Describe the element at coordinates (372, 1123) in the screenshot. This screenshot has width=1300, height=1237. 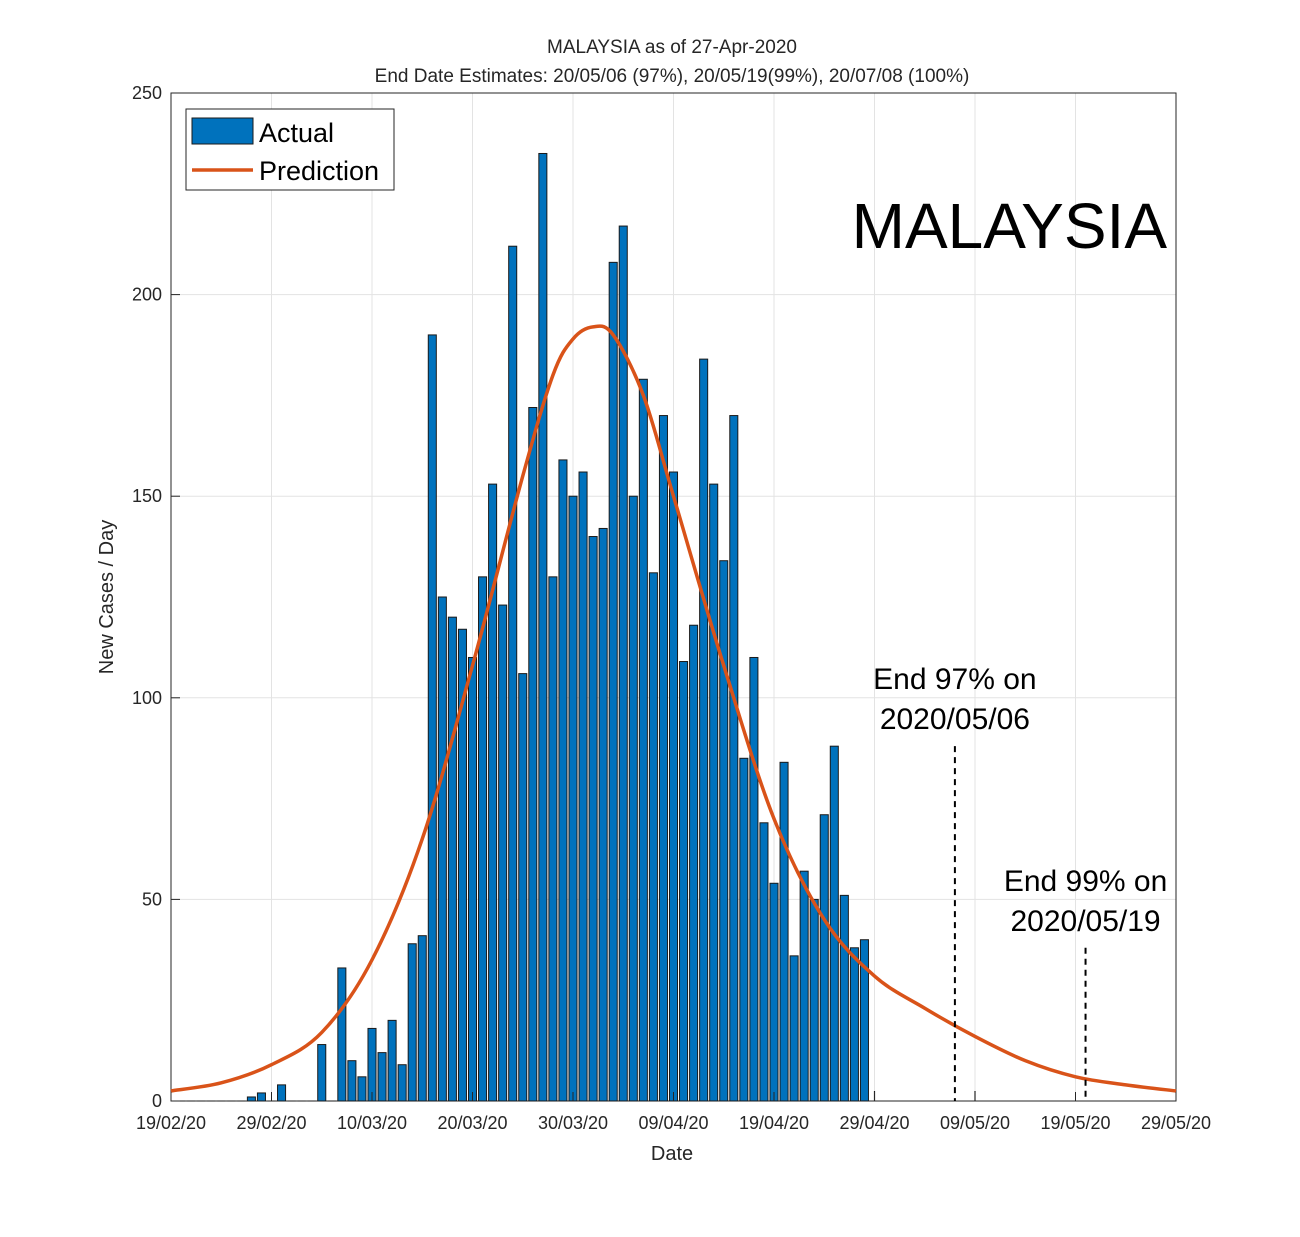
I see `x-tick-label: 10/03/20` at that location.